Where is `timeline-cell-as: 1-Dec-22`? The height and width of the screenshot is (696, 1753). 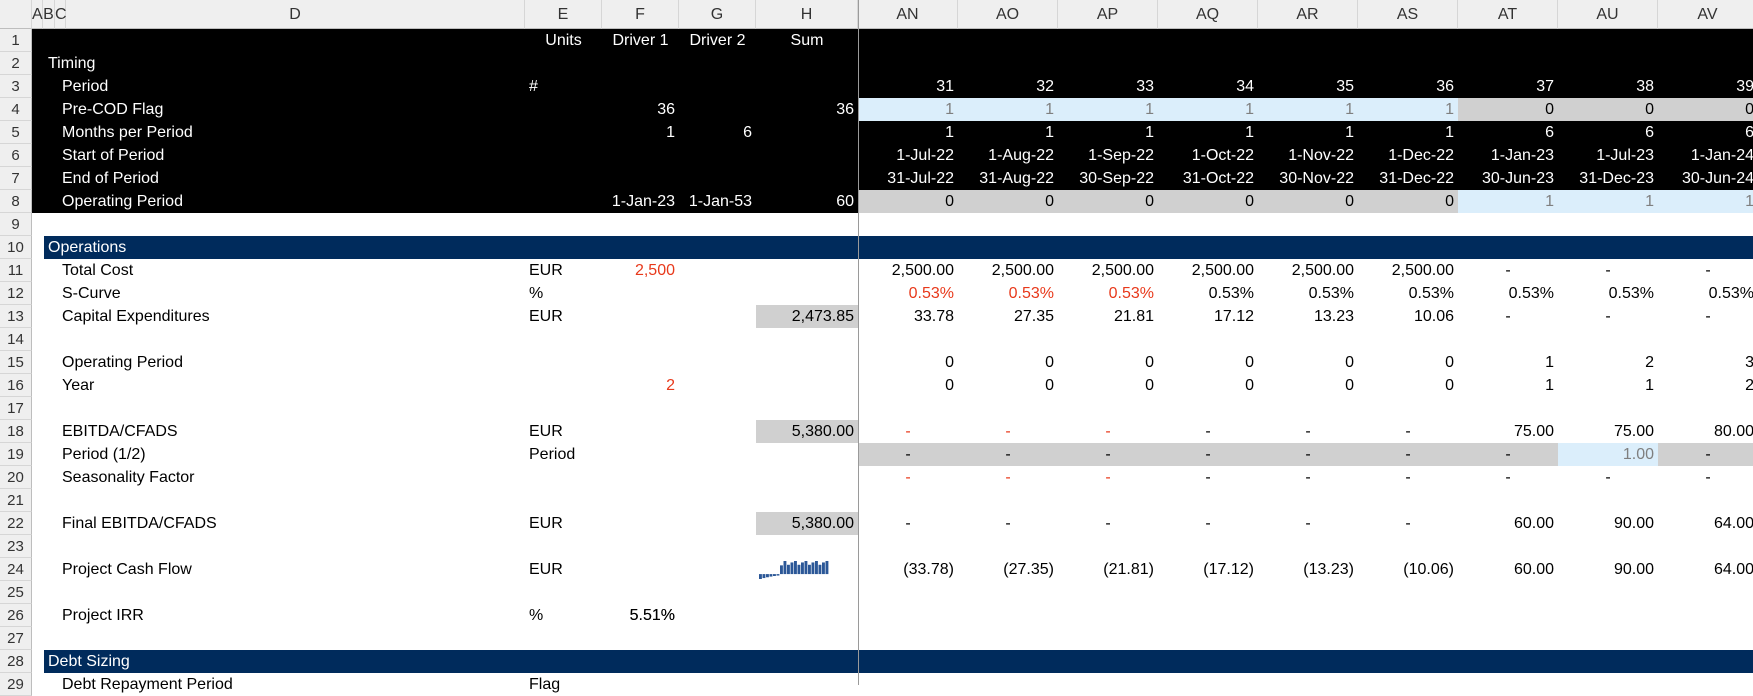 timeline-cell-as: 1-Dec-22 is located at coordinates (1421, 155).